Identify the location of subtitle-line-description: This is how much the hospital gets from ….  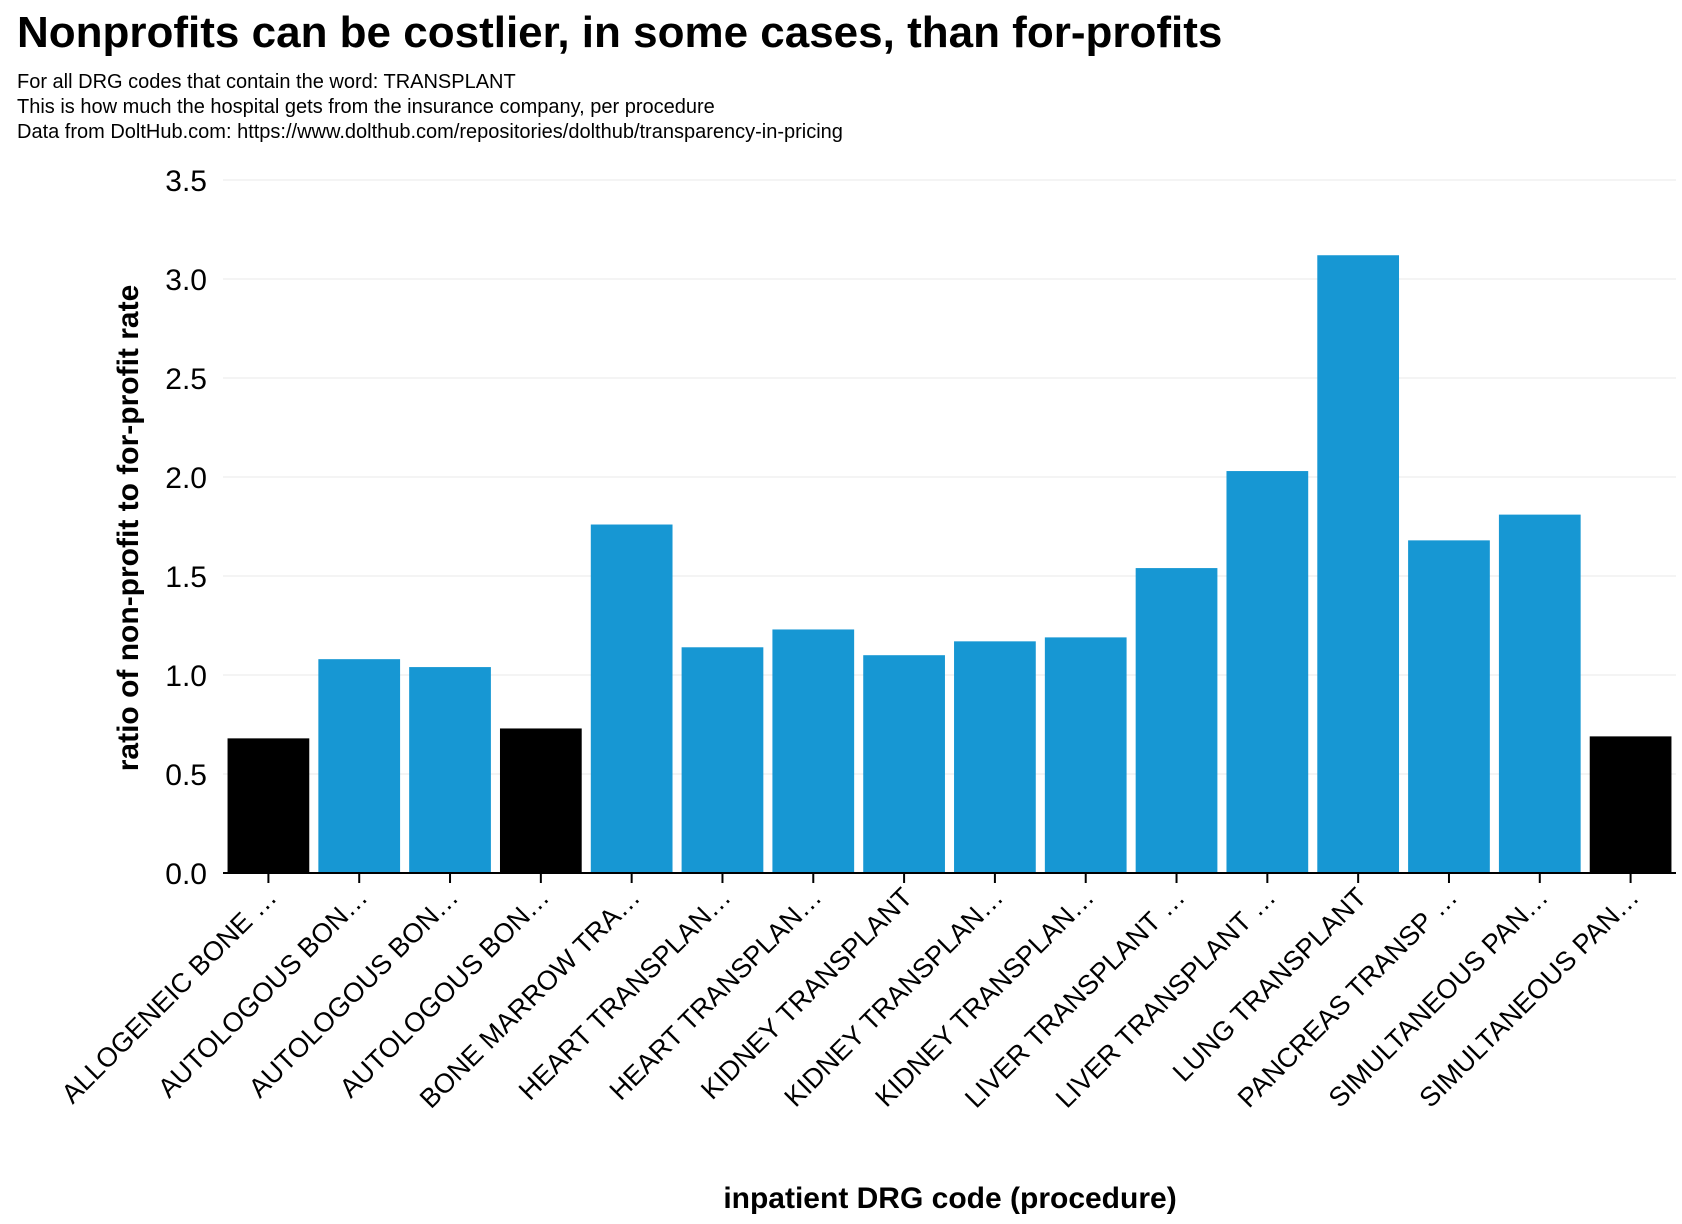
(366, 107).